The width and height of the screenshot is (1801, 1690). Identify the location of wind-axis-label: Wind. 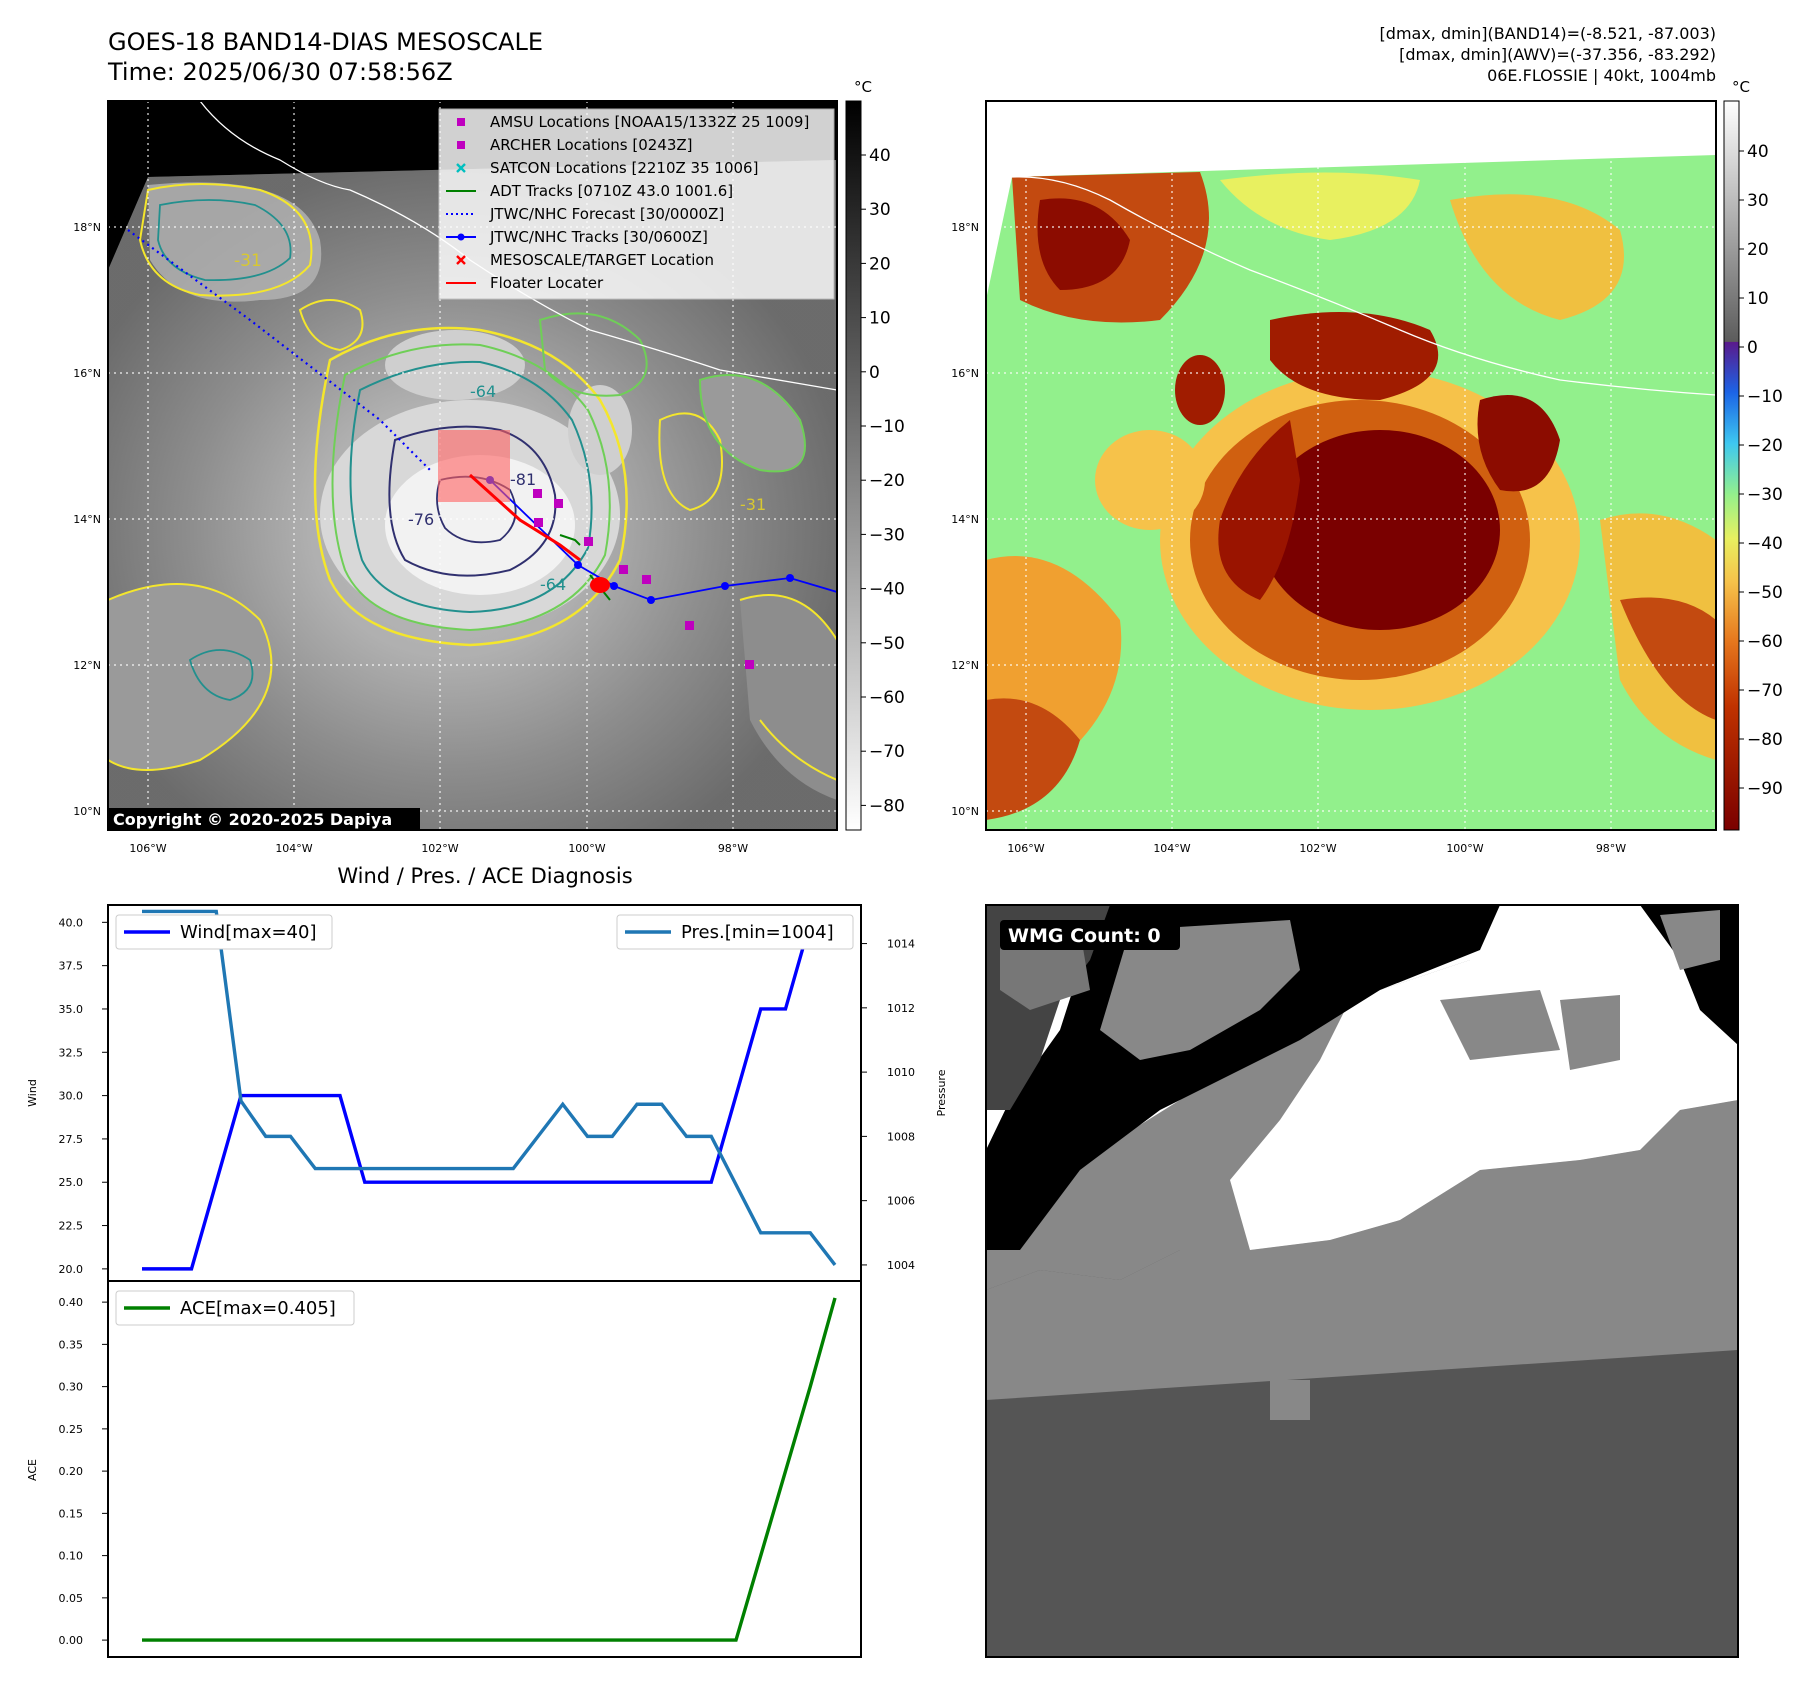
(32, 1093).